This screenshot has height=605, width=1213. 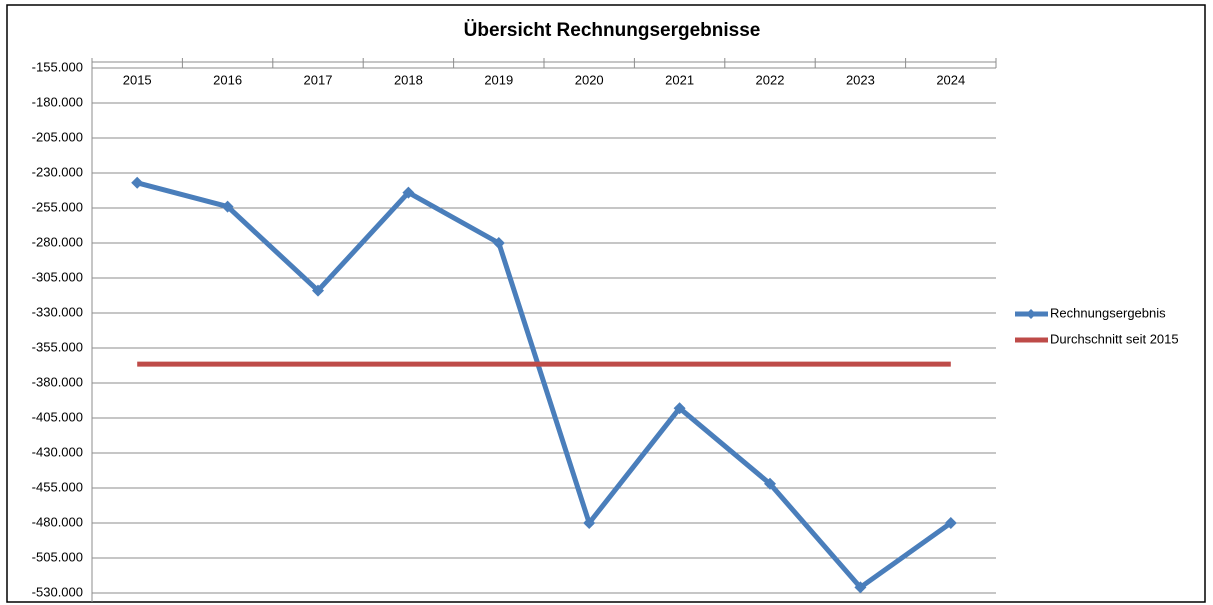 I want to click on legend-marker, so click(x=1031, y=314).